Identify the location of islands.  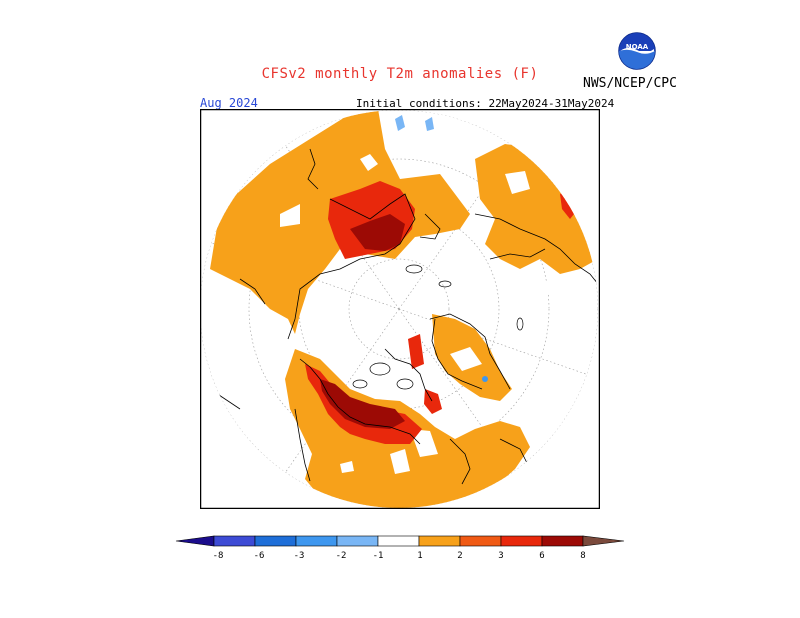
(438, 327).